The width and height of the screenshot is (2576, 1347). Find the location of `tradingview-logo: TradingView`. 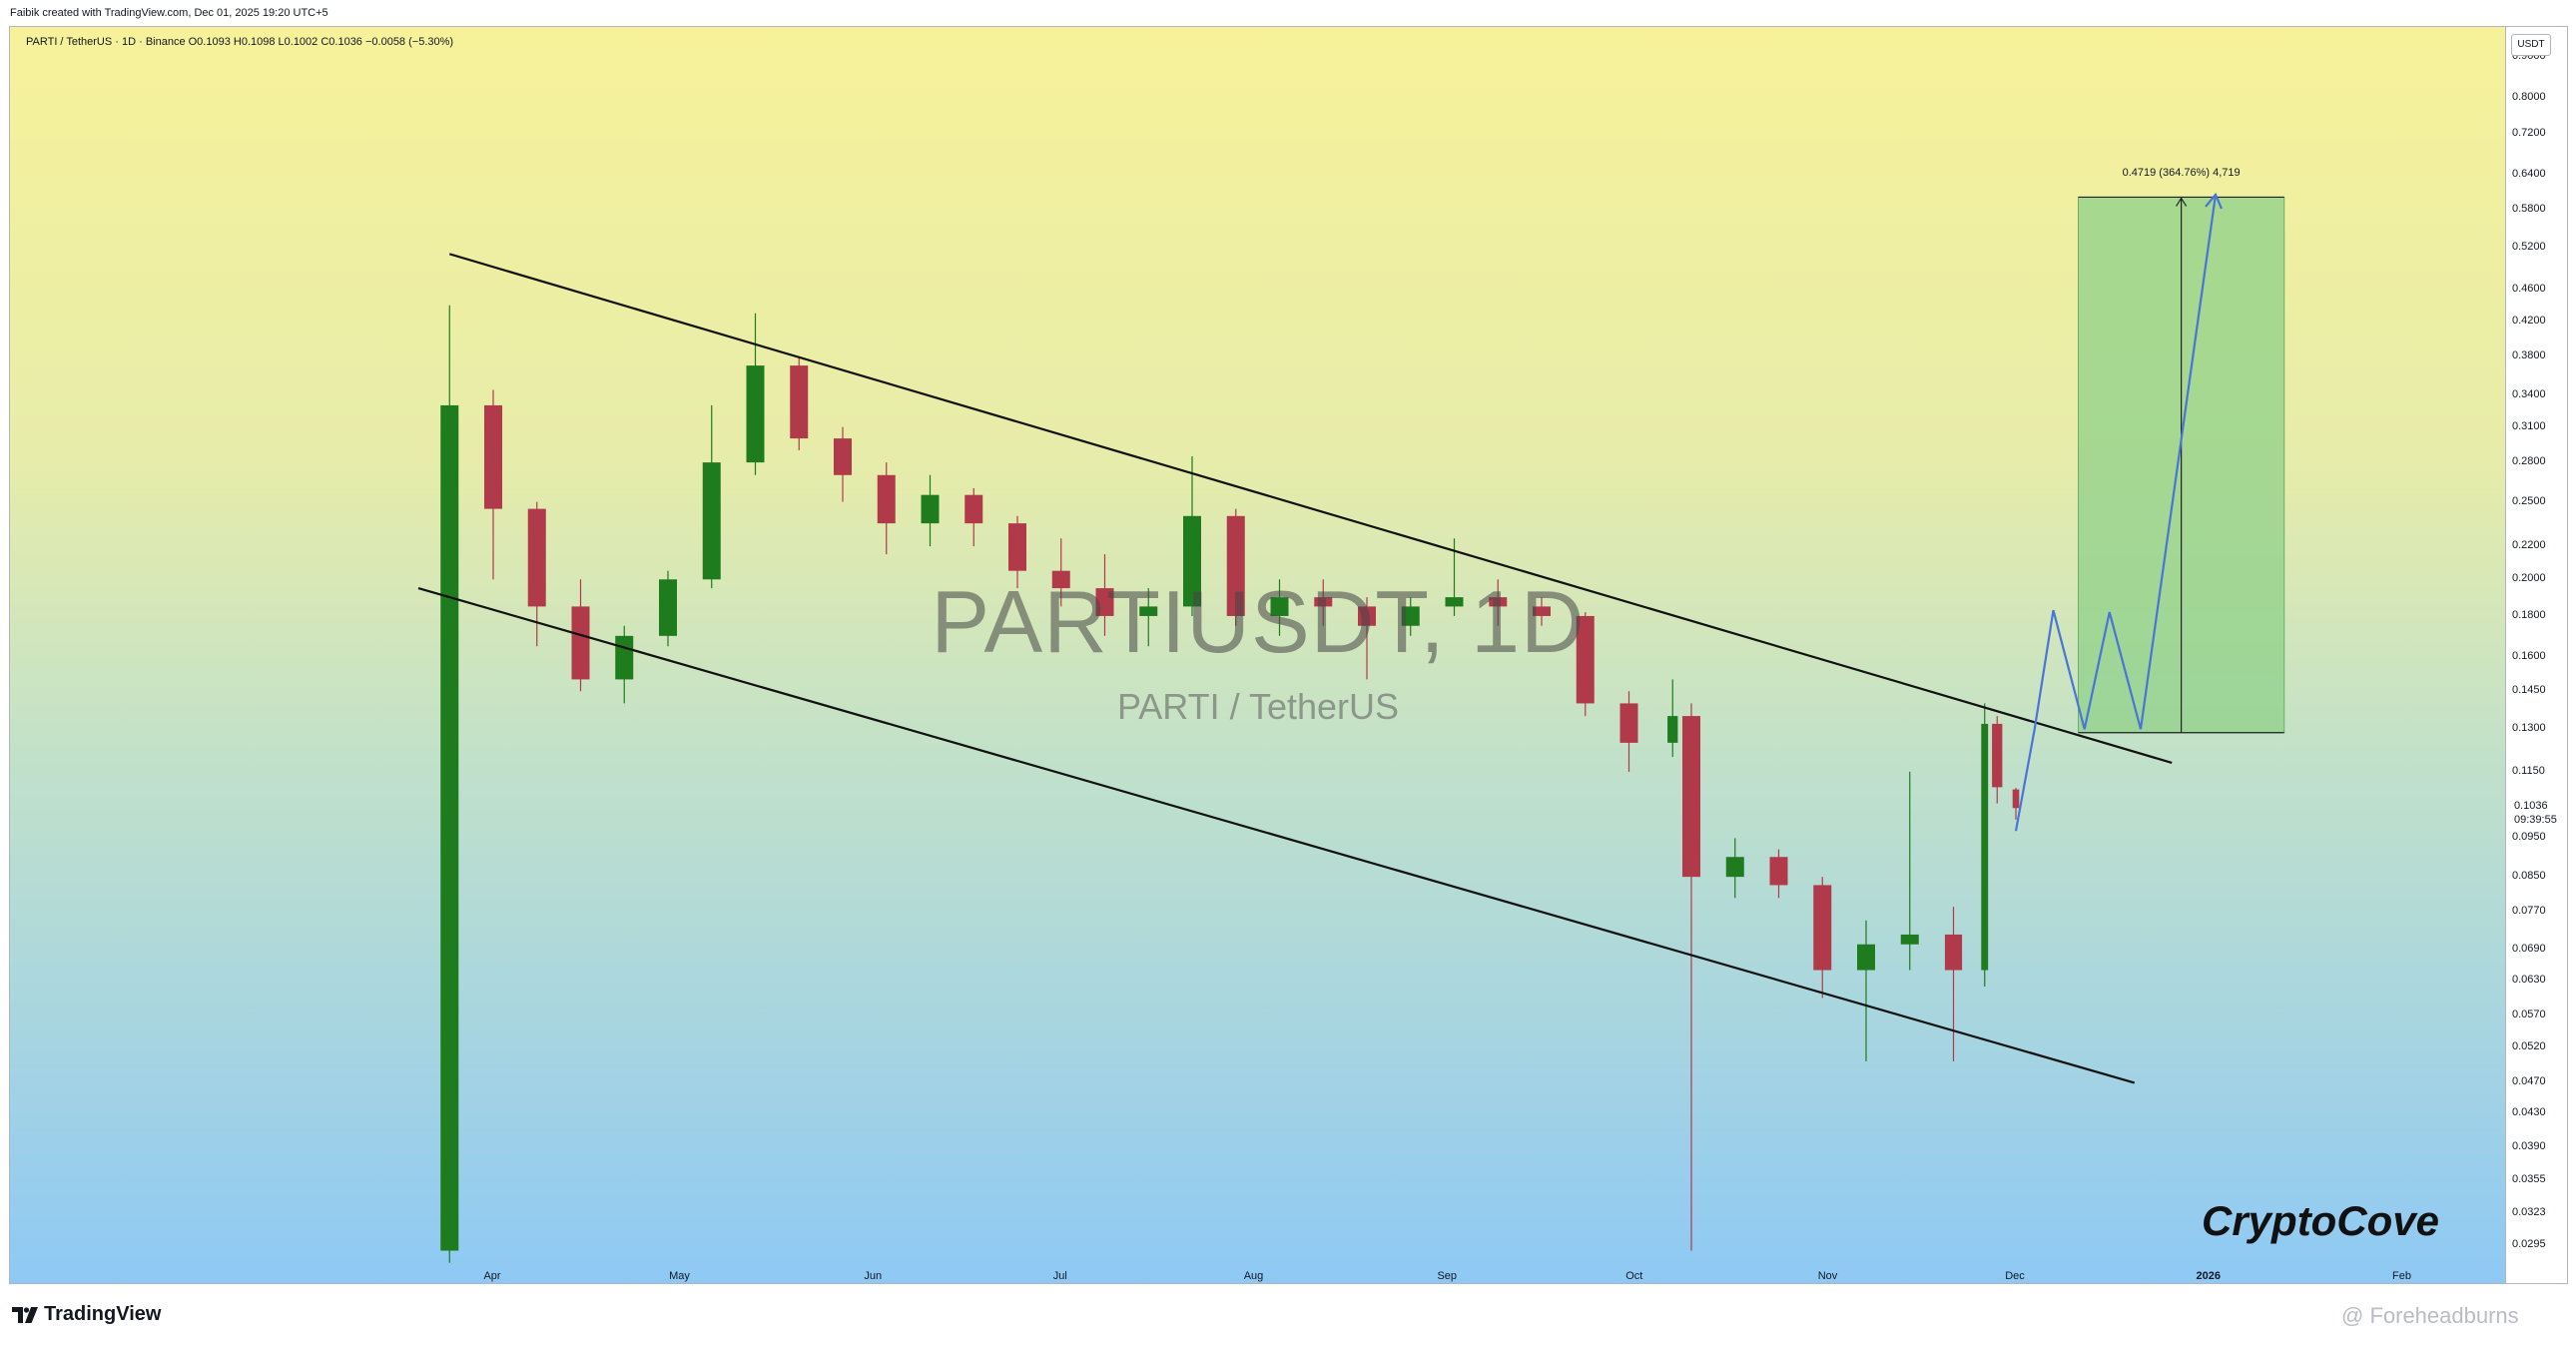

tradingview-logo: TradingView is located at coordinates (86, 1314).